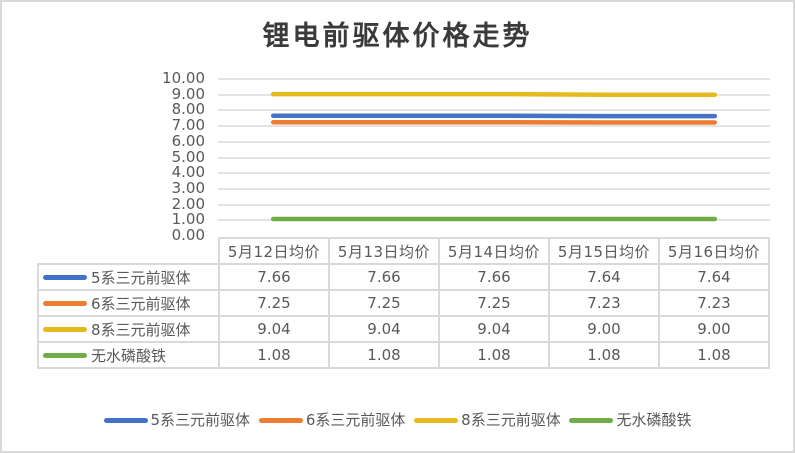  What do you see at coordinates (188, 125) in the screenshot?
I see `y-tick-label: 7.00` at bounding box center [188, 125].